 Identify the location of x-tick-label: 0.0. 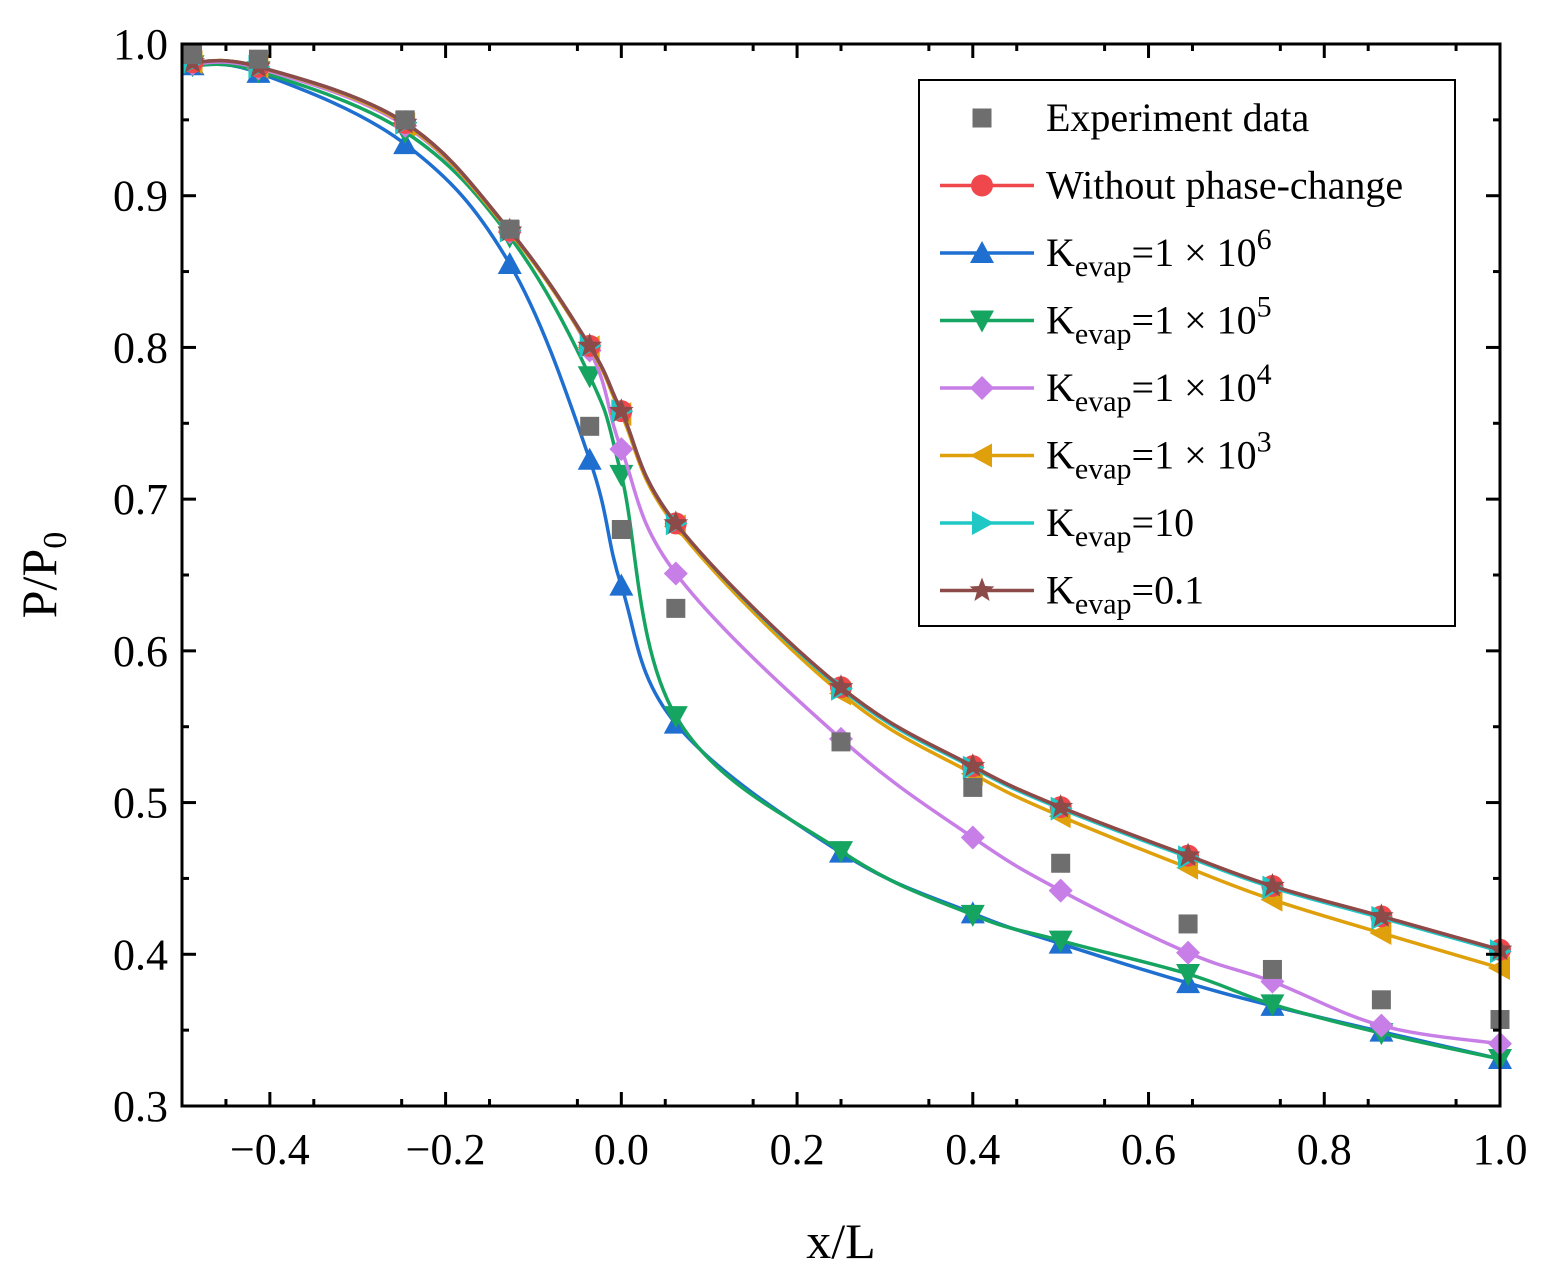
(621, 1149).